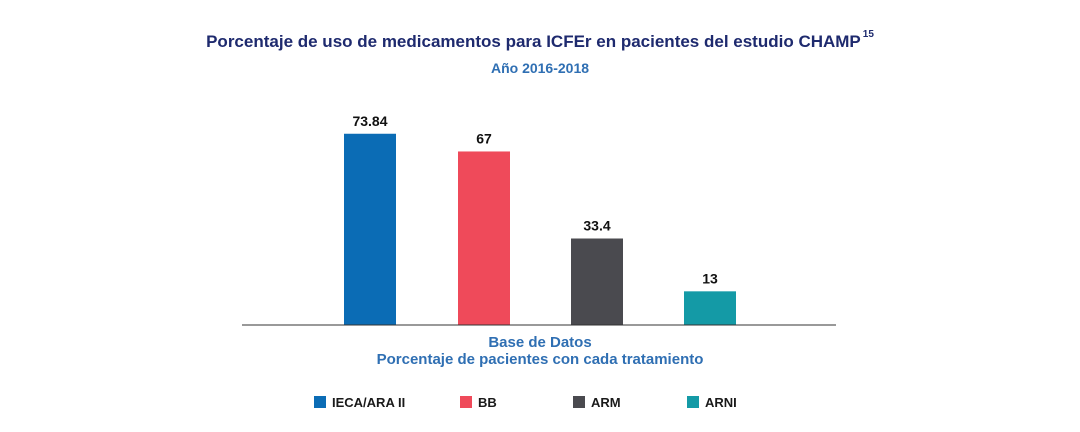 Image resolution: width=1080 pixels, height=432 pixels. Describe the element at coordinates (721, 402) in the screenshot. I see `legend-label: ARNI` at that location.